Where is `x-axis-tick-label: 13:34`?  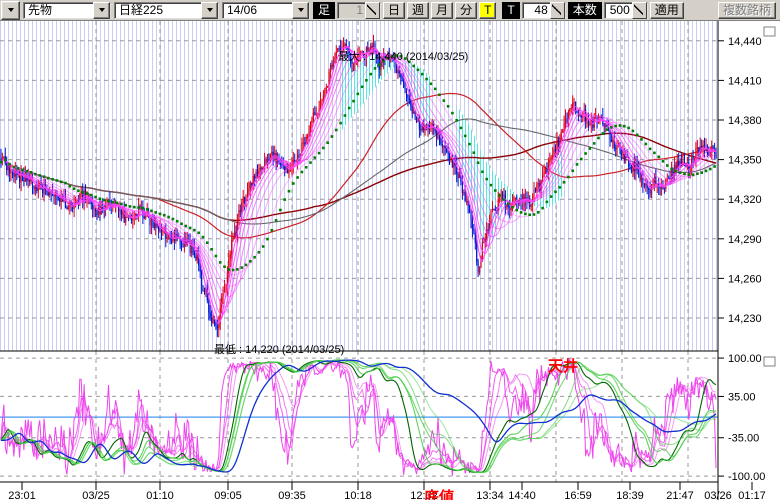
x-axis-tick-label: 13:34 is located at coordinates (490, 495).